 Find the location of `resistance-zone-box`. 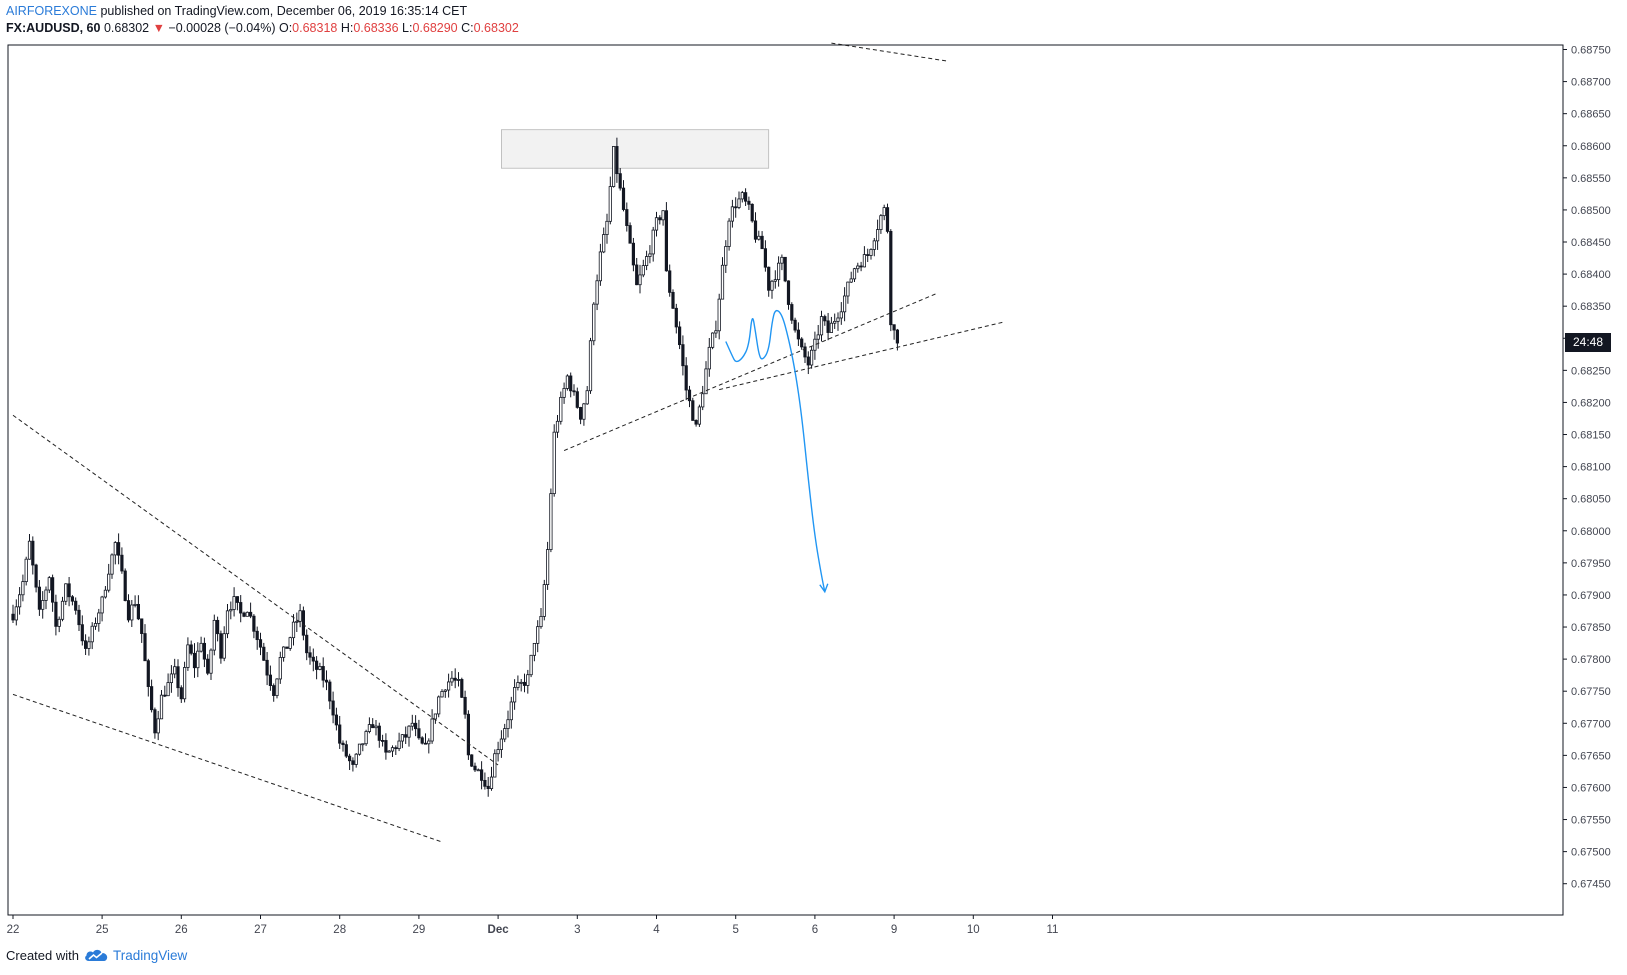

resistance-zone-box is located at coordinates (635, 149).